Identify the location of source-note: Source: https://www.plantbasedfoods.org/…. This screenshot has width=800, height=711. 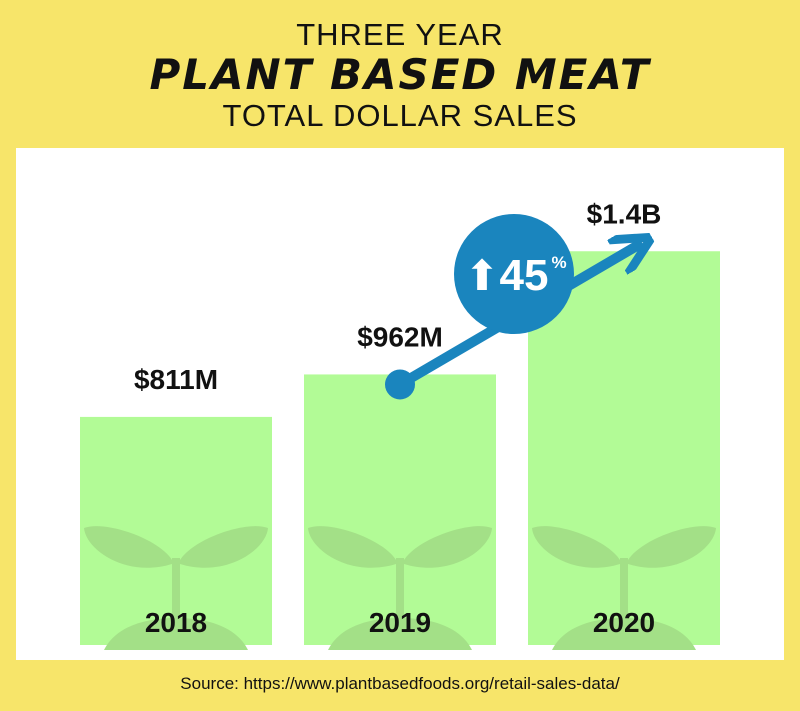
(400, 683).